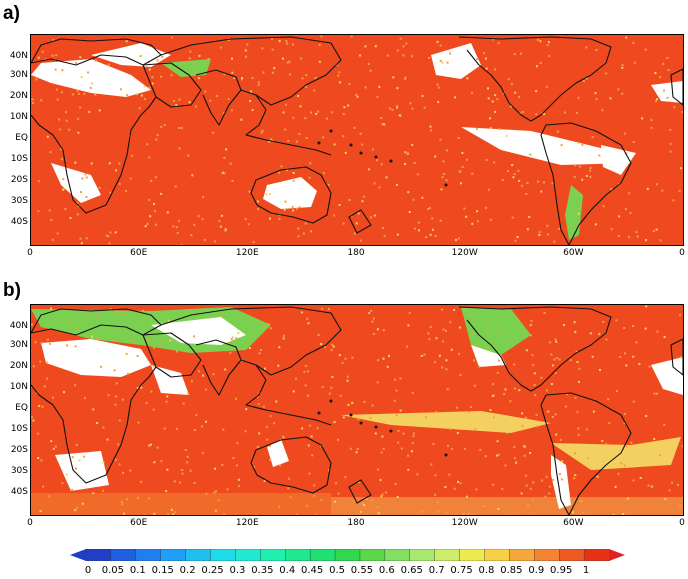 This screenshot has width=688, height=579. I want to click on coastline-samerica, so click(586, 453).